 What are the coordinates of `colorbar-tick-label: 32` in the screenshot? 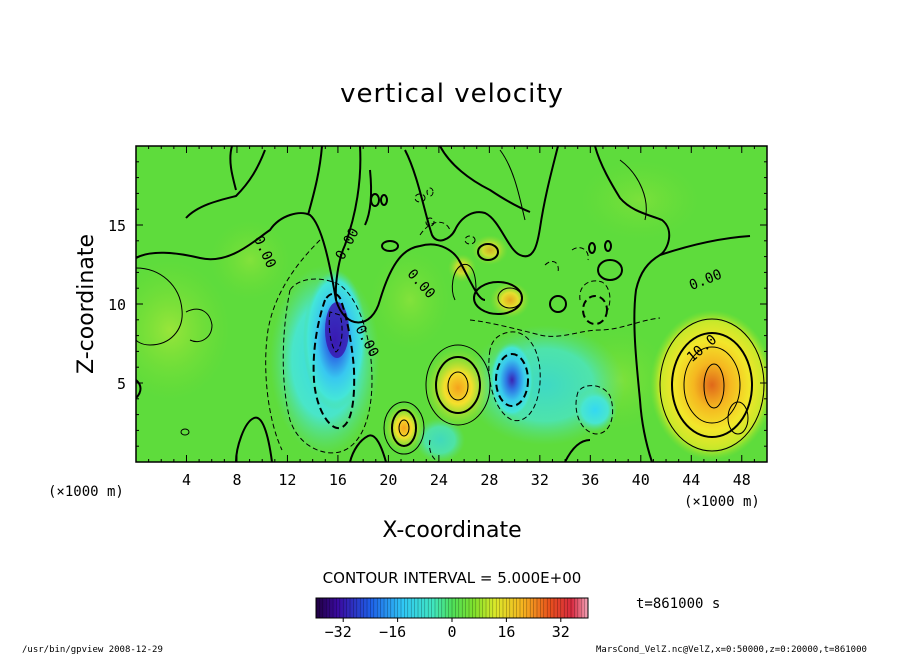 It's located at (561, 632).